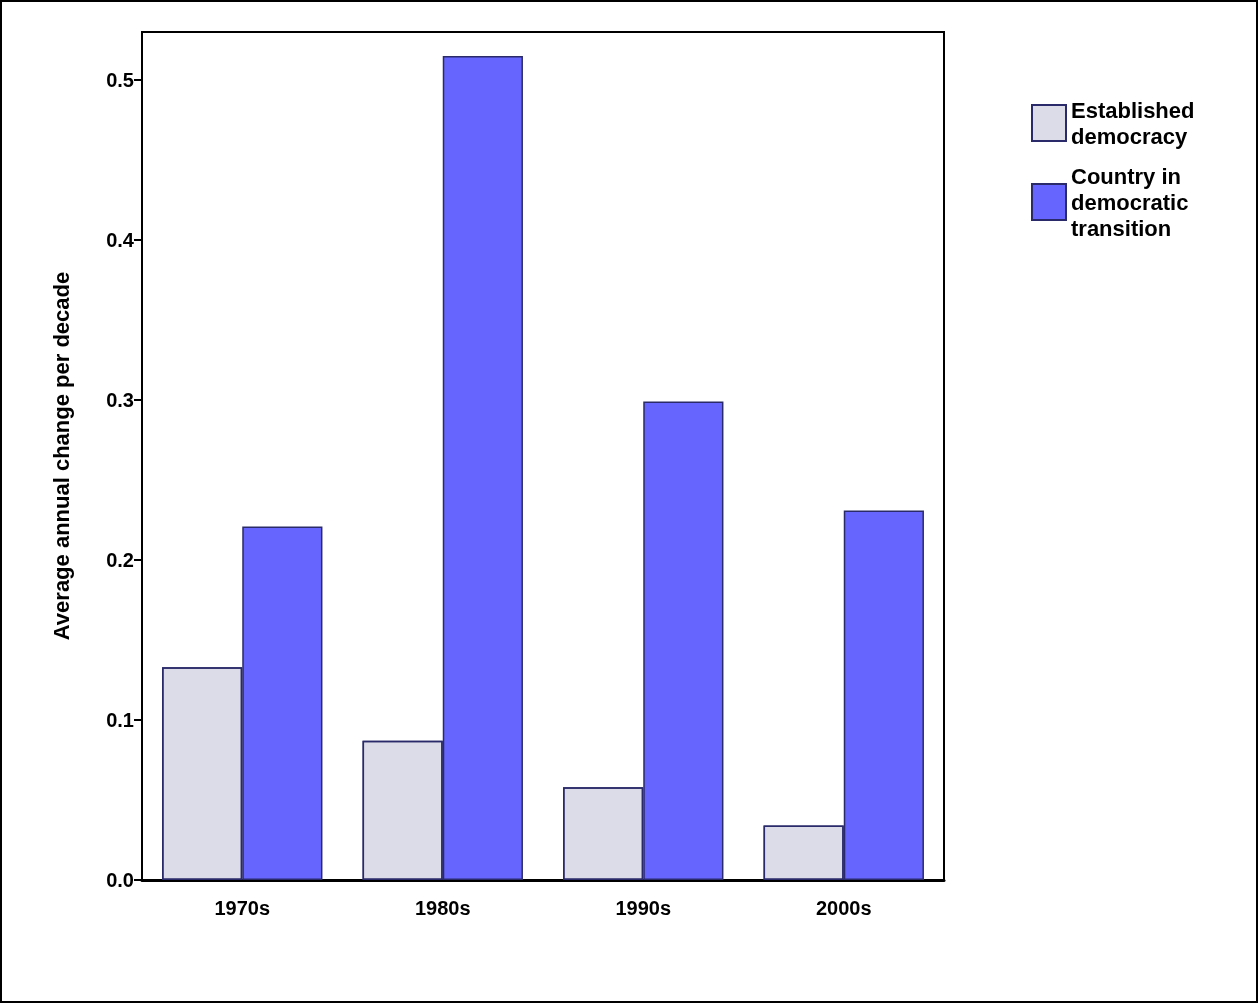 This screenshot has width=1258, height=1003. Describe the element at coordinates (442, 908) in the screenshot. I see `x-tick-label: 1980s` at that location.